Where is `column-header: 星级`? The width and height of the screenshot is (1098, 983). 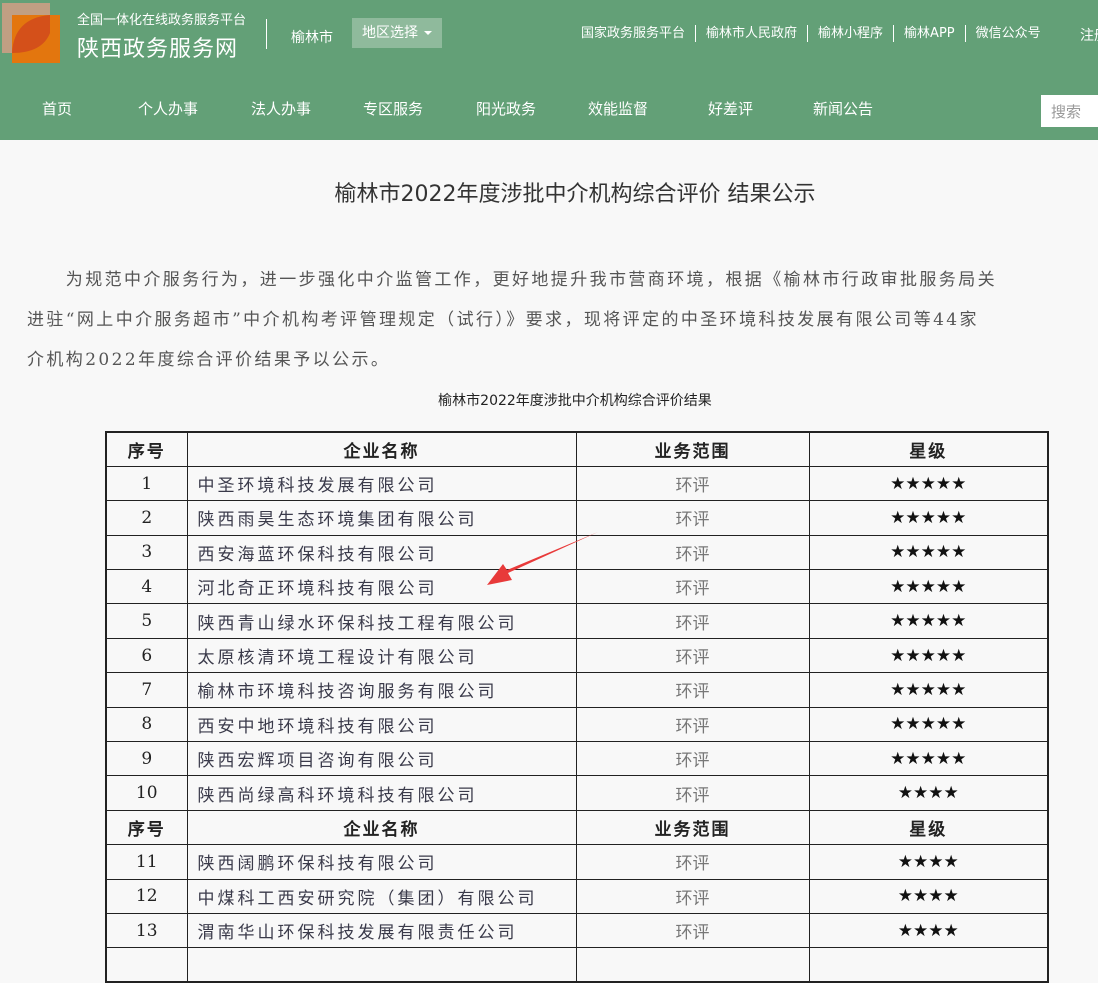 column-header: 星级 is located at coordinates (928, 449).